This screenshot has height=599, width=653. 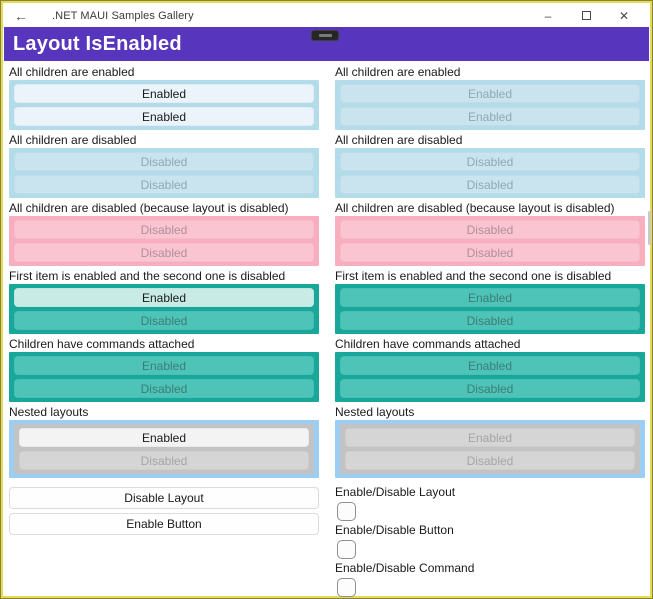 What do you see at coordinates (346, 511) in the screenshot?
I see `enable-disable-layout-checkbox` at bounding box center [346, 511].